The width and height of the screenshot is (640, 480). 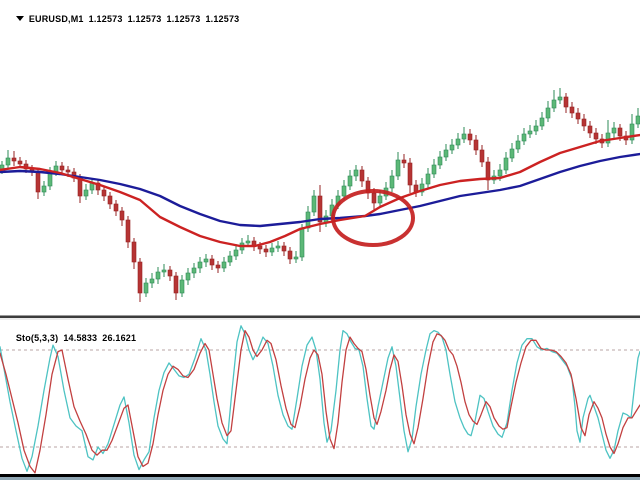 I want to click on quote-line: EURUSD,M1 1.12573 1.12573 1.12573 1.12573, so click(x=122, y=19).